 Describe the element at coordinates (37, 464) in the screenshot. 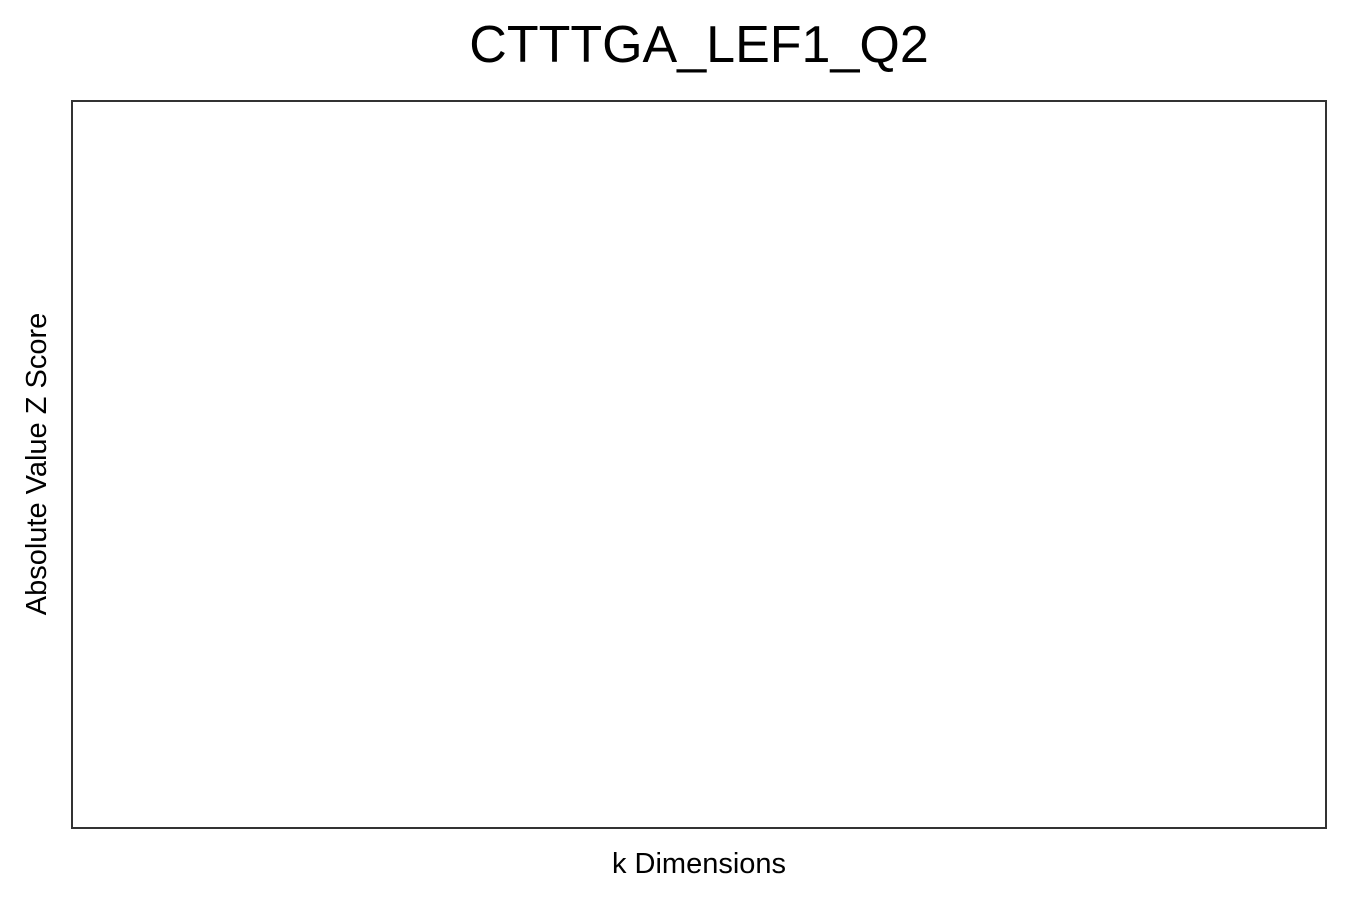

I see `y-axis-label: Absolute Value Z Score` at that location.